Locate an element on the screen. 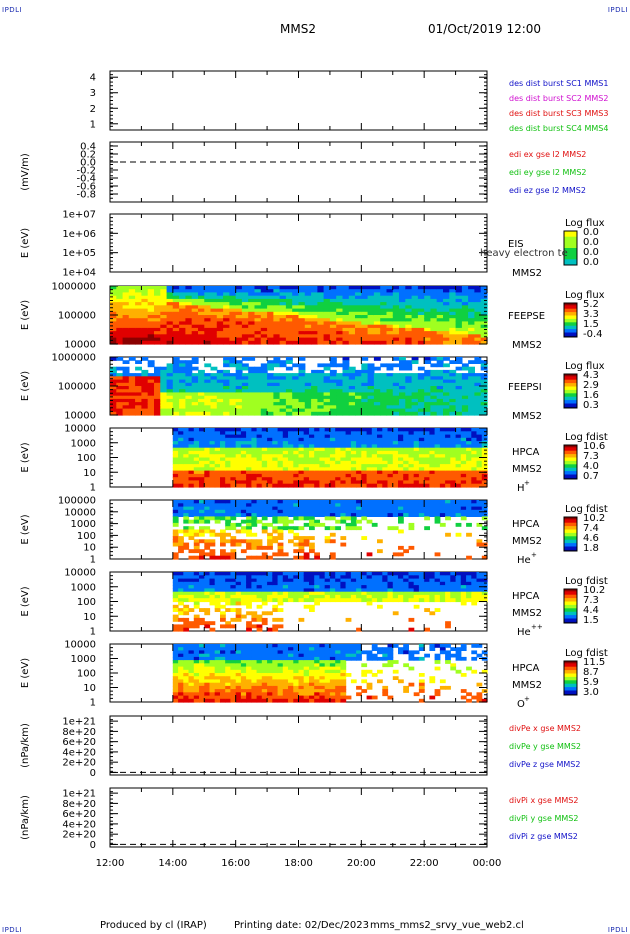  panel-feeps-i is located at coordinates (343, 386).